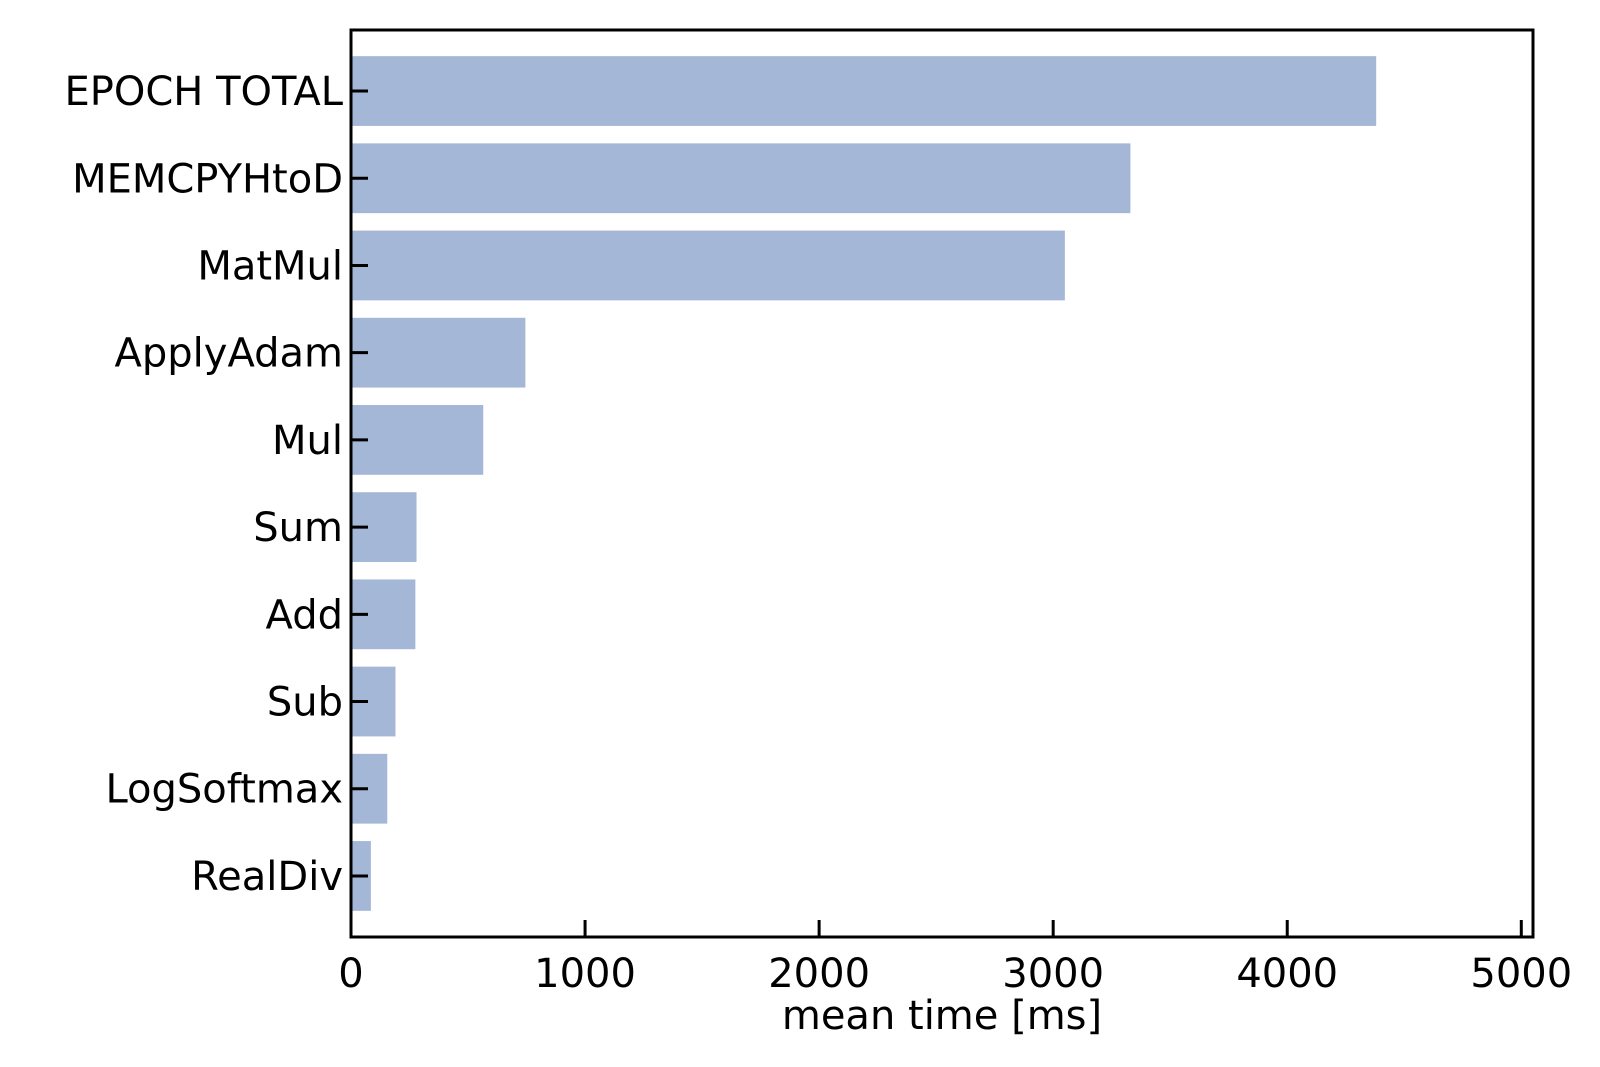 The image size is (1600, 1067). I want to click on y-tick-label-mul: Mul, so click(307, 441).